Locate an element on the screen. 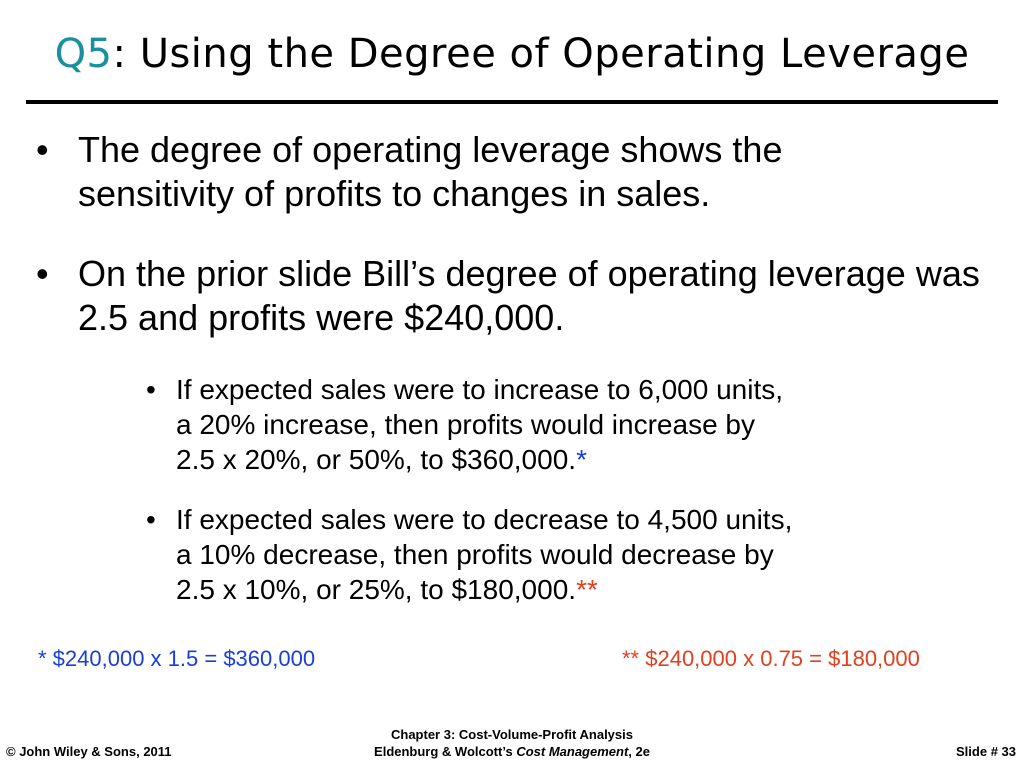 The width and height of the screenshot is (1024, 768). footnote-left: * $240,000 x 1.5 = $360,000 is located at coordinates (177, 658).